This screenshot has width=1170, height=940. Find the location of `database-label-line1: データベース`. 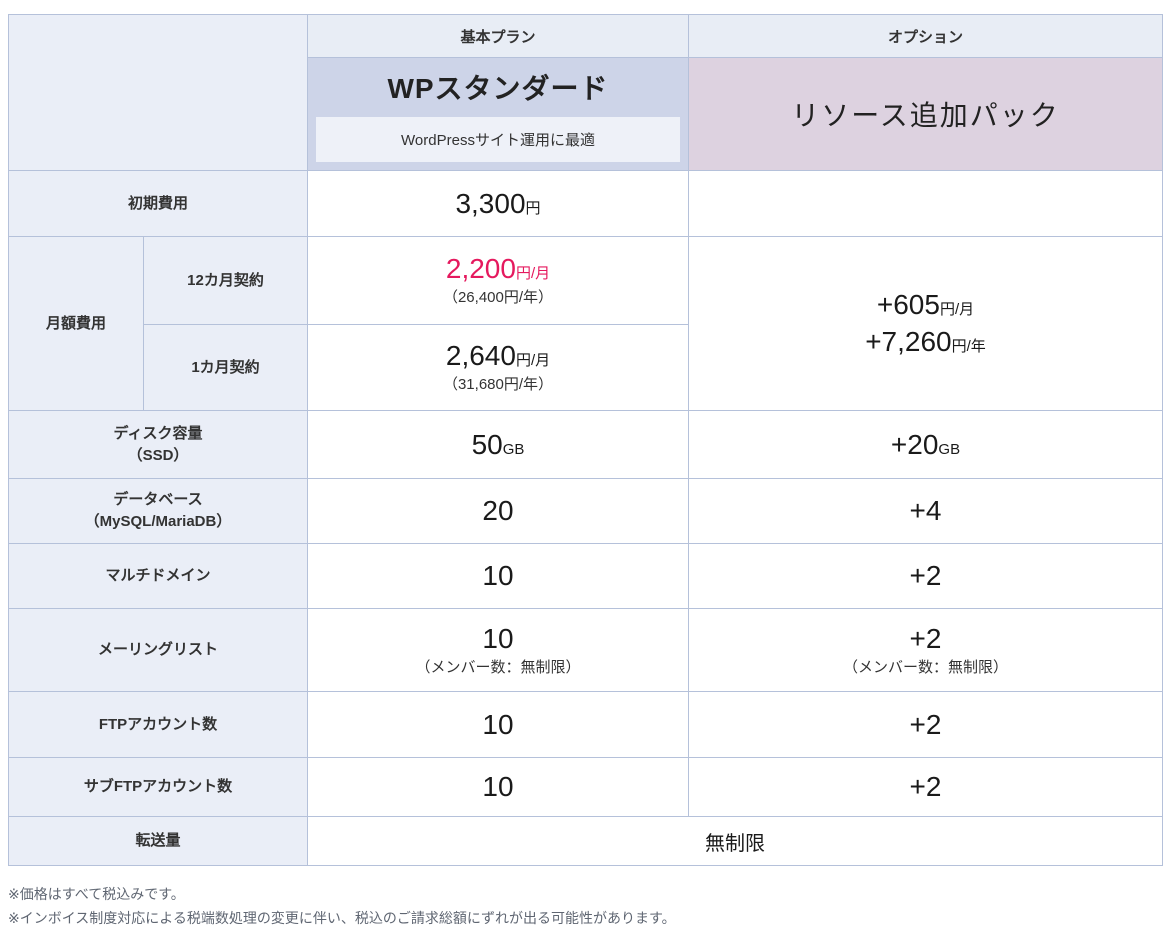

database-label-line1: データベース is located at coordinates (158, 500).